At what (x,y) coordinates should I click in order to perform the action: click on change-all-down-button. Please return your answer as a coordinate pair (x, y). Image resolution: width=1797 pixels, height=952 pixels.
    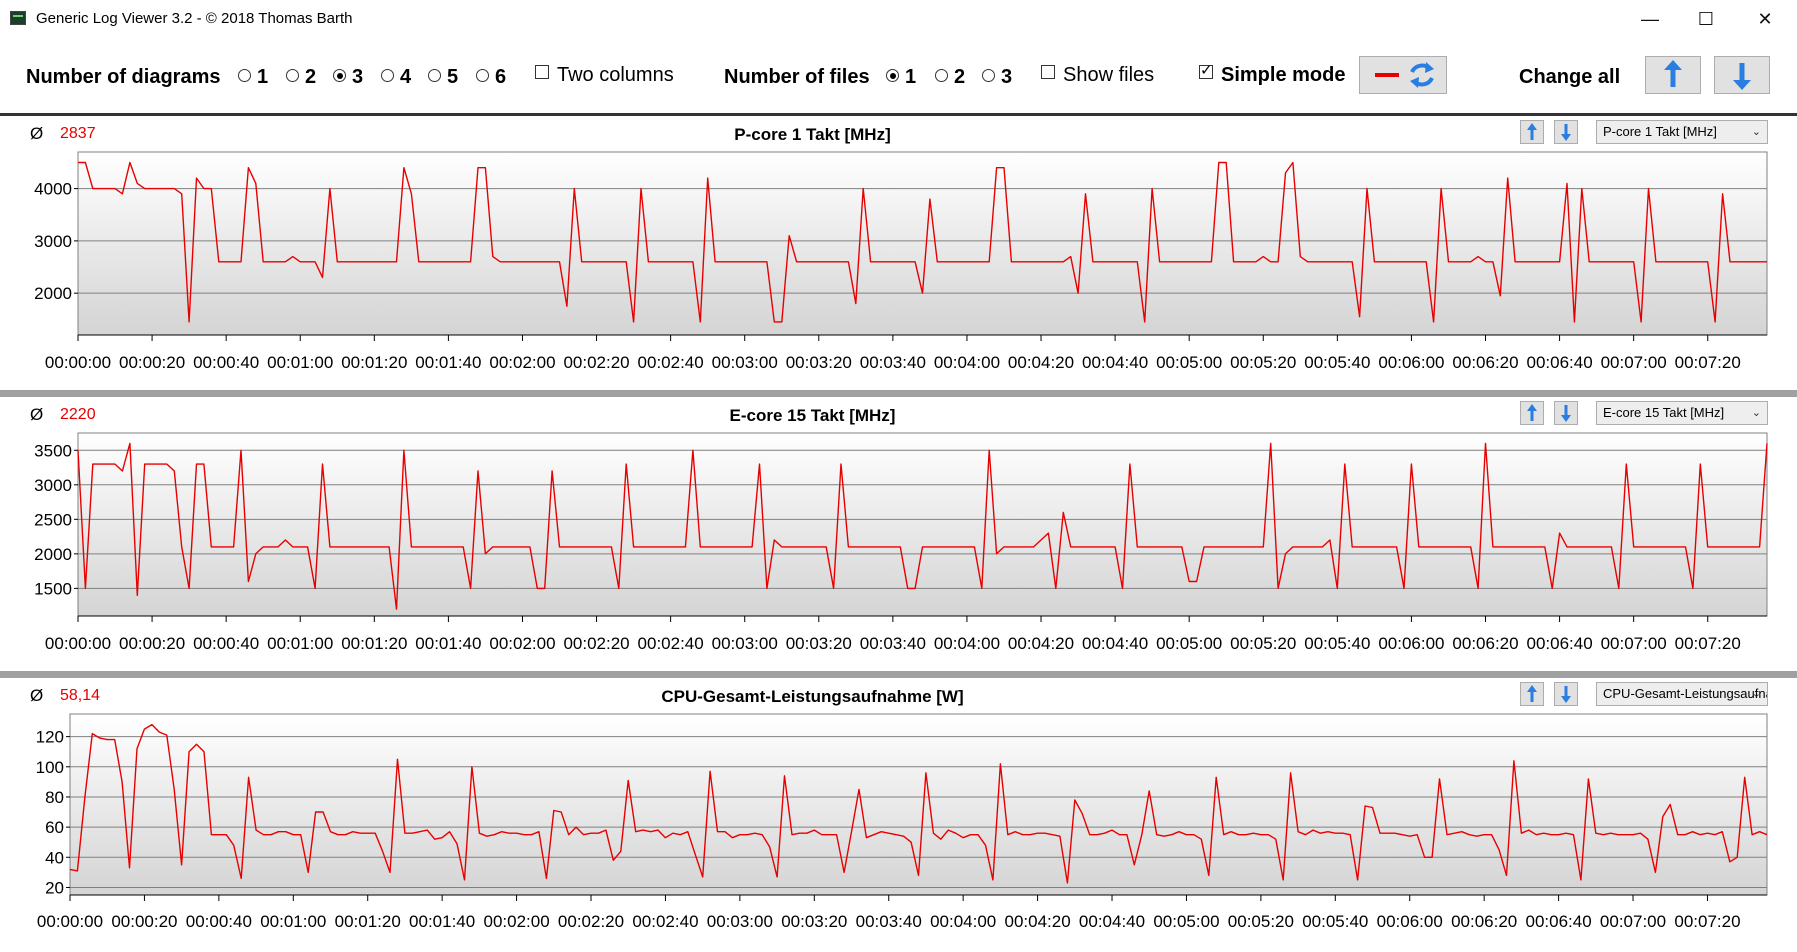
    Looking at the image, I should click on (1742, 75).